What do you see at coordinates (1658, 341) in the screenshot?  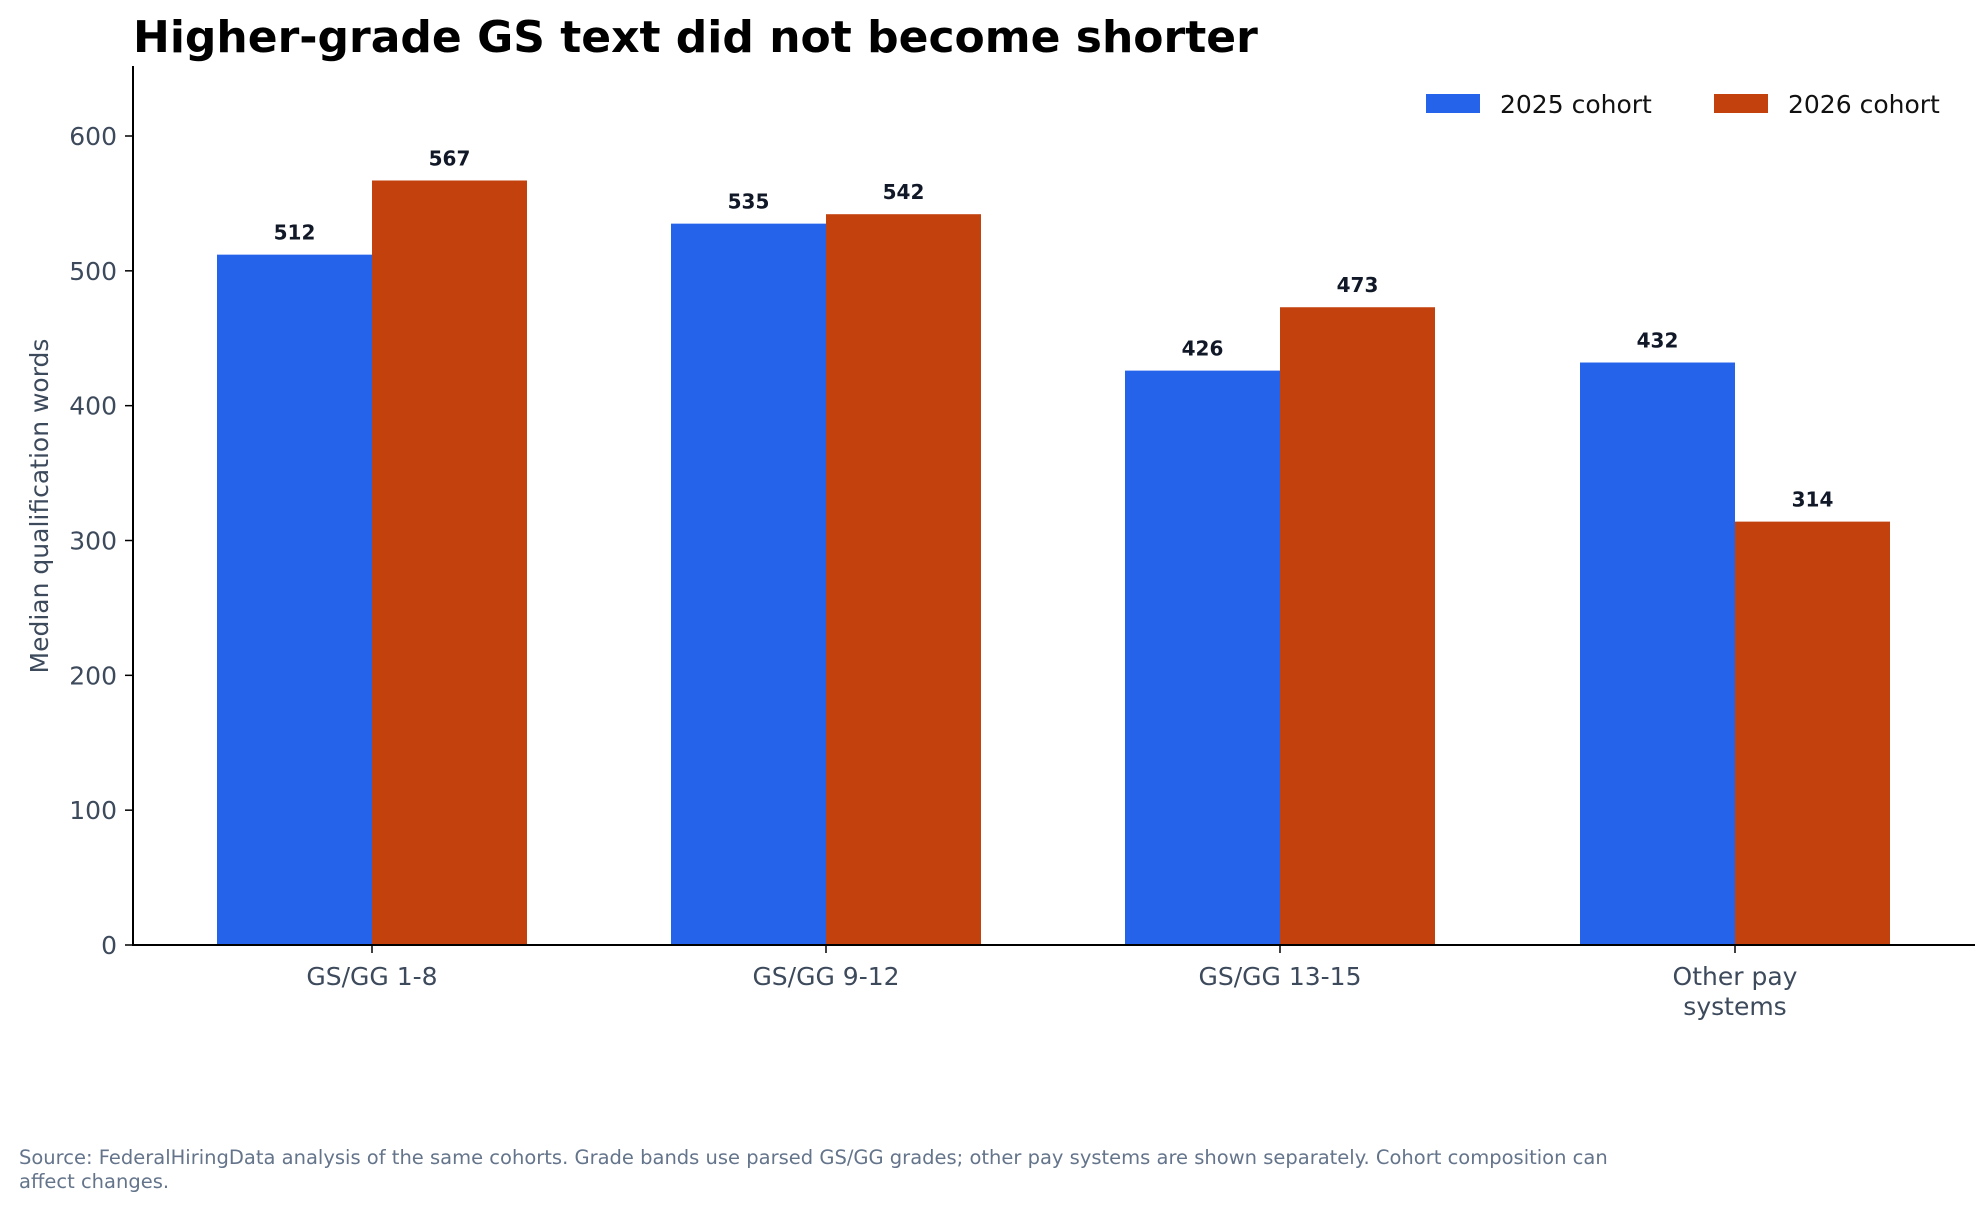 I see `bar-value-label: 432` at bounding box center [1658, 341].